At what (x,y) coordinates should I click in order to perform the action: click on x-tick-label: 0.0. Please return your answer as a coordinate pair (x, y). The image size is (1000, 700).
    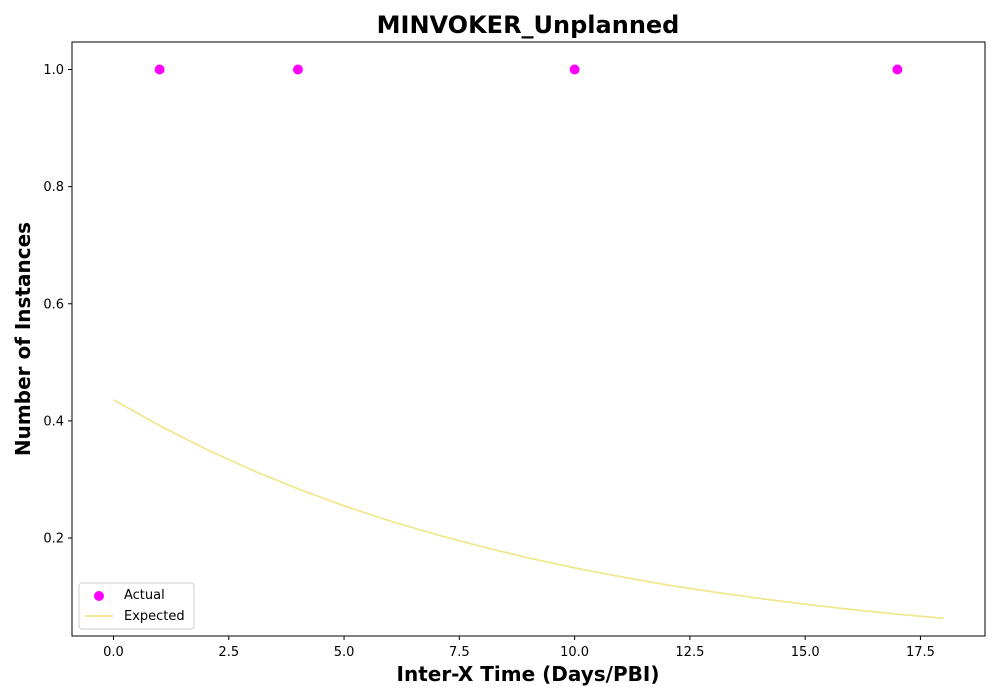
    Looking at the image, I should click on (113, 652).